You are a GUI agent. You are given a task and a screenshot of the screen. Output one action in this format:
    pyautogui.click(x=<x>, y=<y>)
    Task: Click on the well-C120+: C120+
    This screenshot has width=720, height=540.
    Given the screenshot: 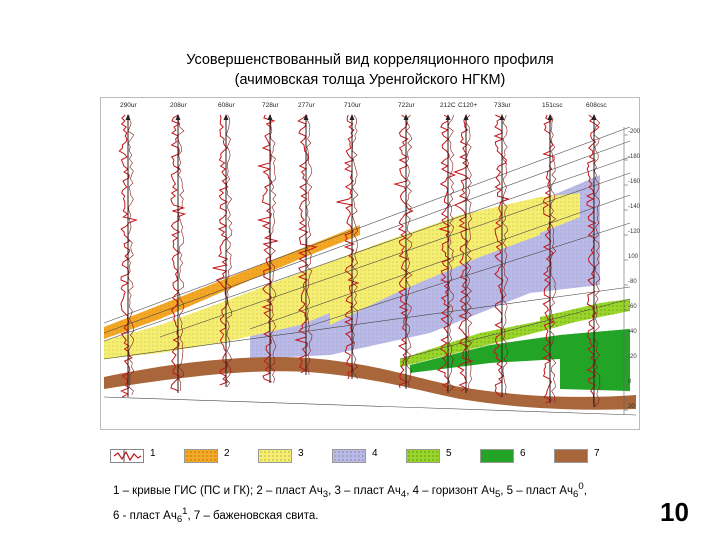 What is the action you would take?
    pyautogui.click(x=465, y=247)
    